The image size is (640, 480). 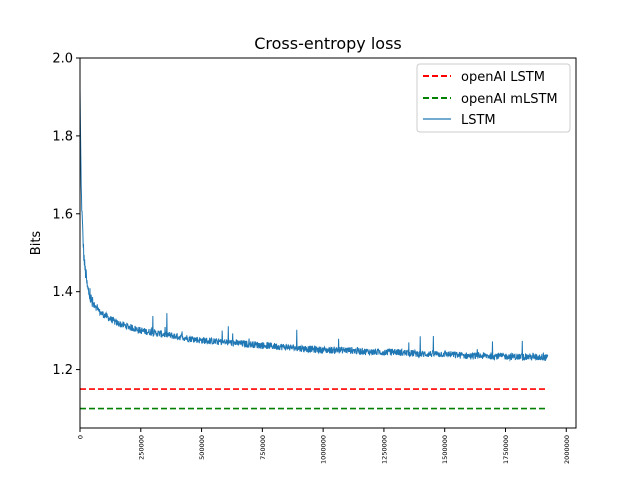 I want to click on x-tick-label: 1250000, so click(x=384, y=449).